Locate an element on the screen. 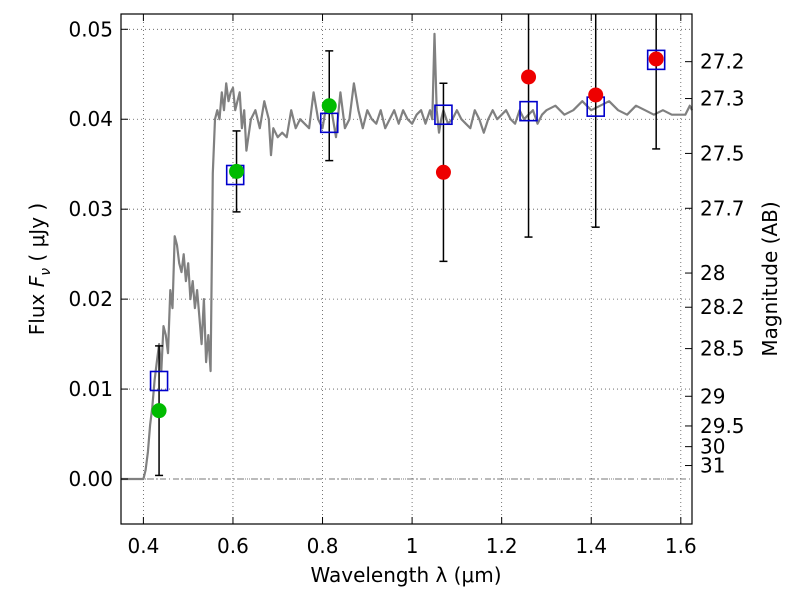 This screenshot has width=800, height=600. y-axis-label-left: Flux Fν ( μJy ) is located at coordinates (39, 269).